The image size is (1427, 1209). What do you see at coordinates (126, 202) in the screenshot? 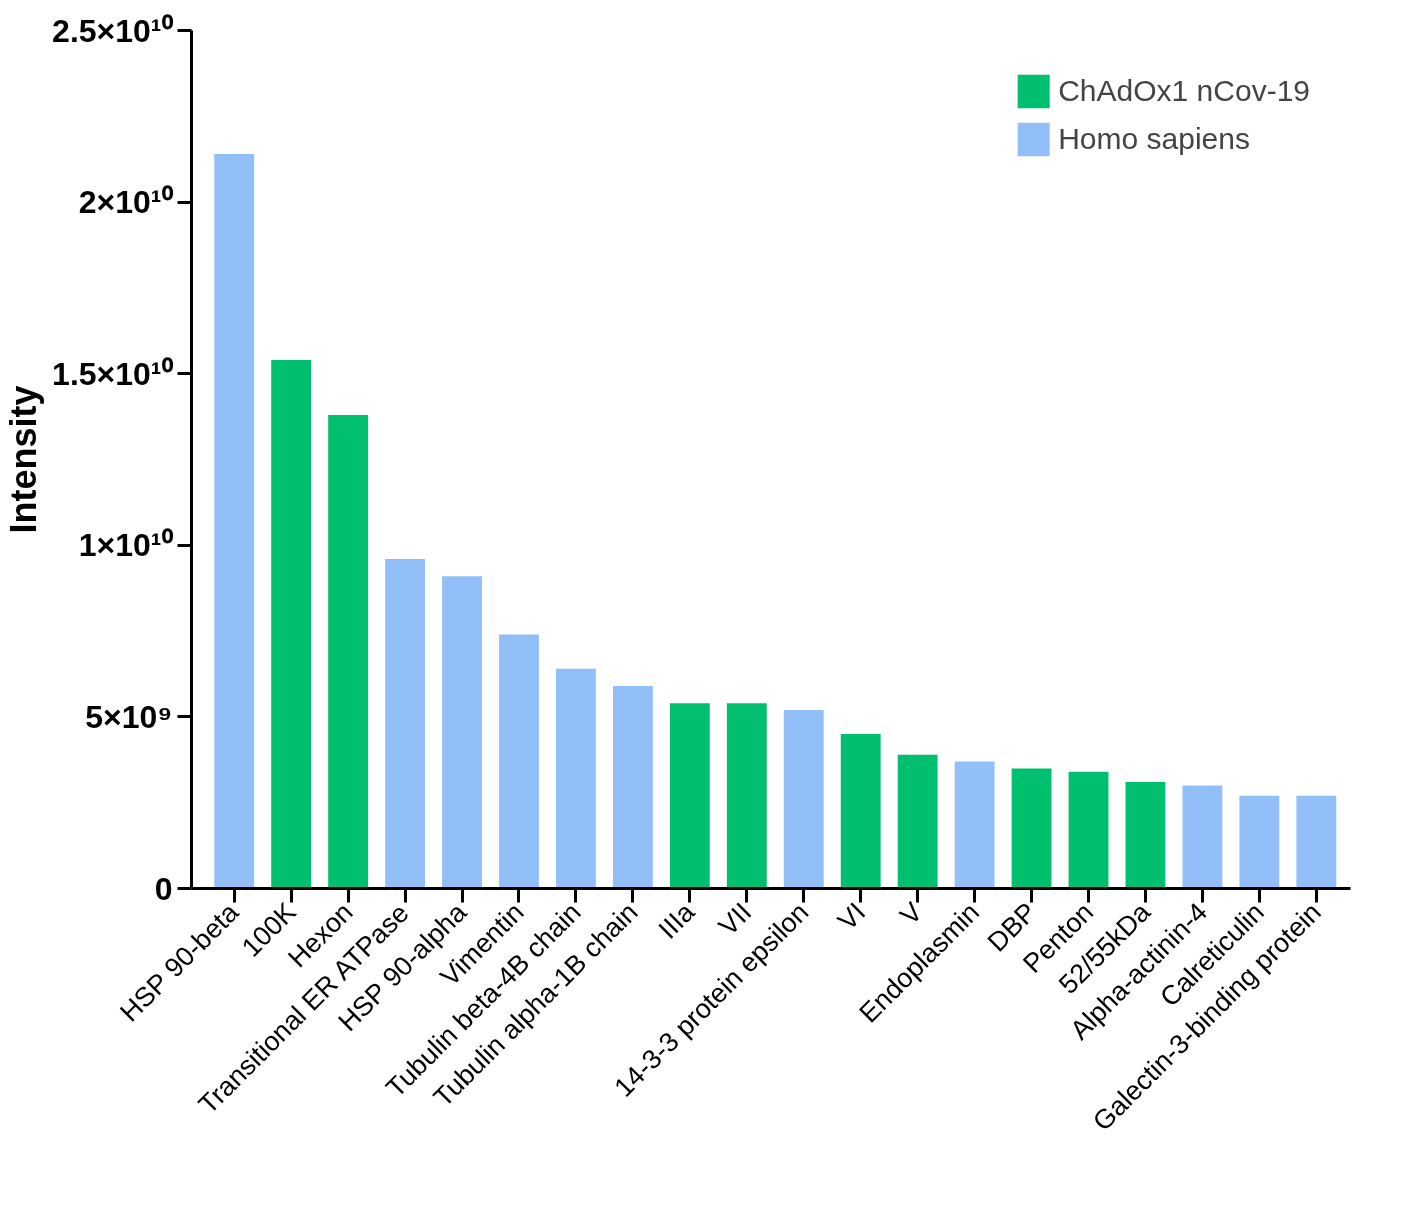
I see `y-tick-label: 2×10¹⁰` at bounding box center [126, 202].